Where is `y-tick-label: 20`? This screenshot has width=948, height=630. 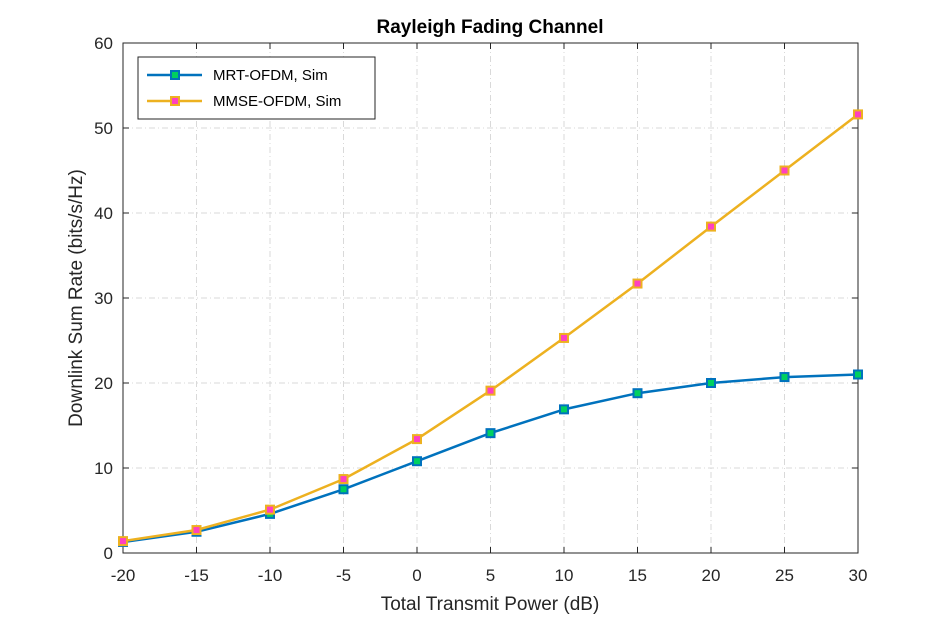 y-tick-label: 20 is located at coordinates (103, 383).